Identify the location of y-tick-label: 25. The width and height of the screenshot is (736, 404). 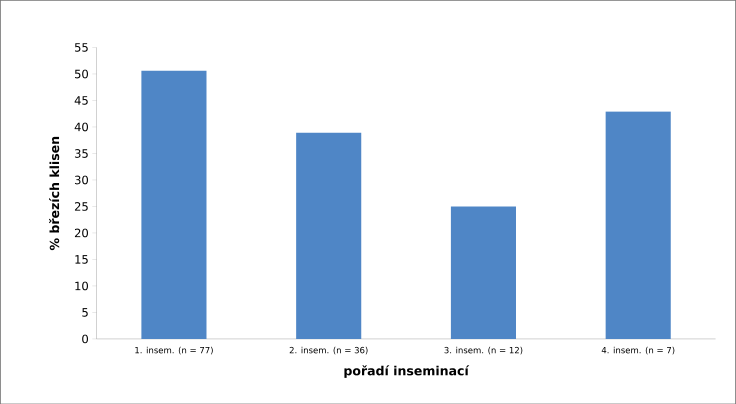
(81, 206).